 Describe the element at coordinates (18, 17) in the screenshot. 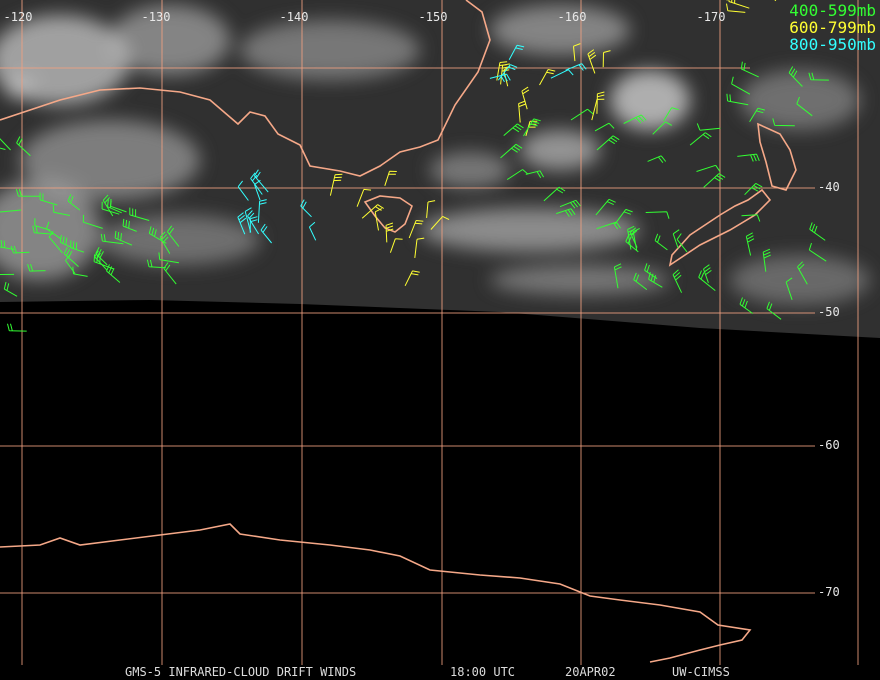

I see `longitude-label: -120` at that location.